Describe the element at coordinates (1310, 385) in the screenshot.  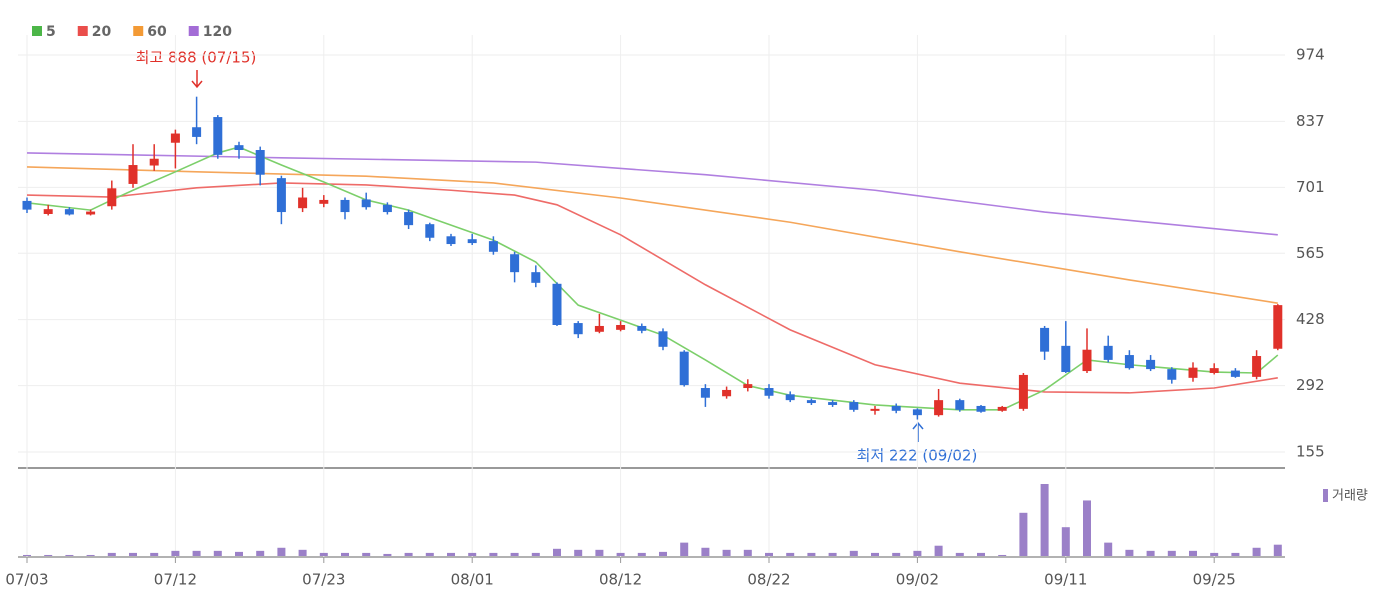
I see `y-tick-label: 292` at that location.